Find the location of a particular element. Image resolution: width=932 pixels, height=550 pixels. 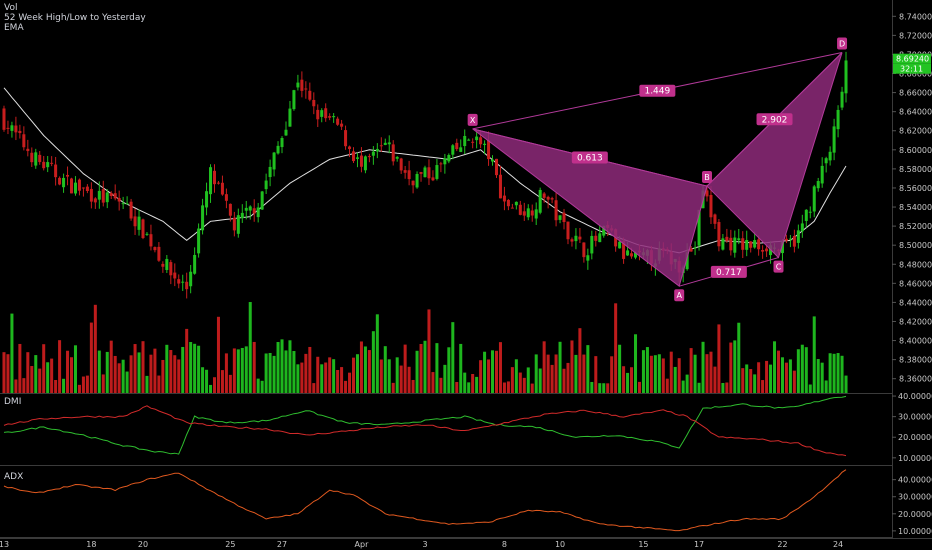

pattern-point-label: A is located at coordinates (679, 295).